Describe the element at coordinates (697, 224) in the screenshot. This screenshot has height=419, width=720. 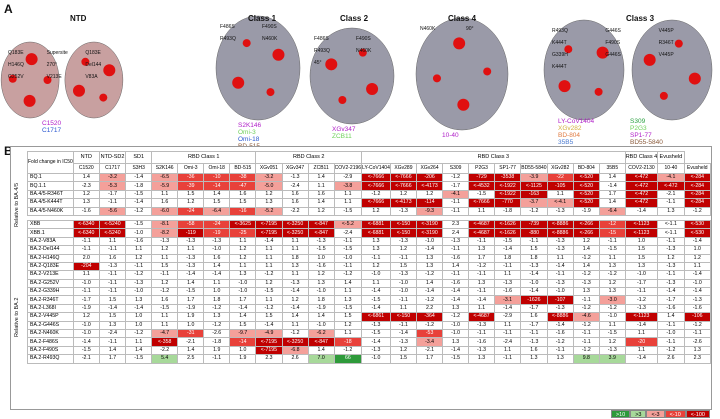
I see `fold-change-cell: <-530` at that location.